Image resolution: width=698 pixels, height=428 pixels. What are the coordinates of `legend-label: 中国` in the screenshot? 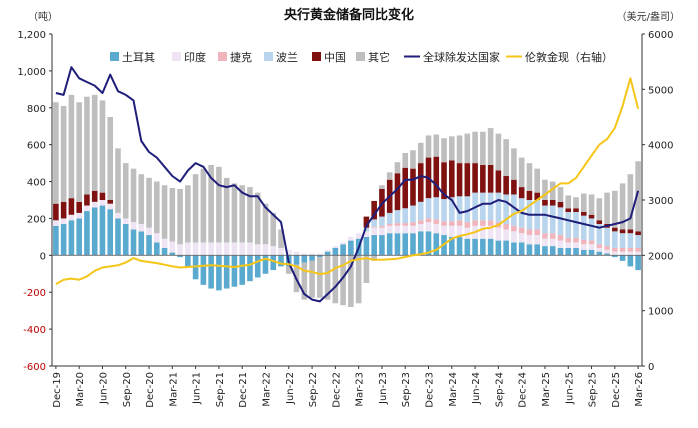 It's located at (335, 57).